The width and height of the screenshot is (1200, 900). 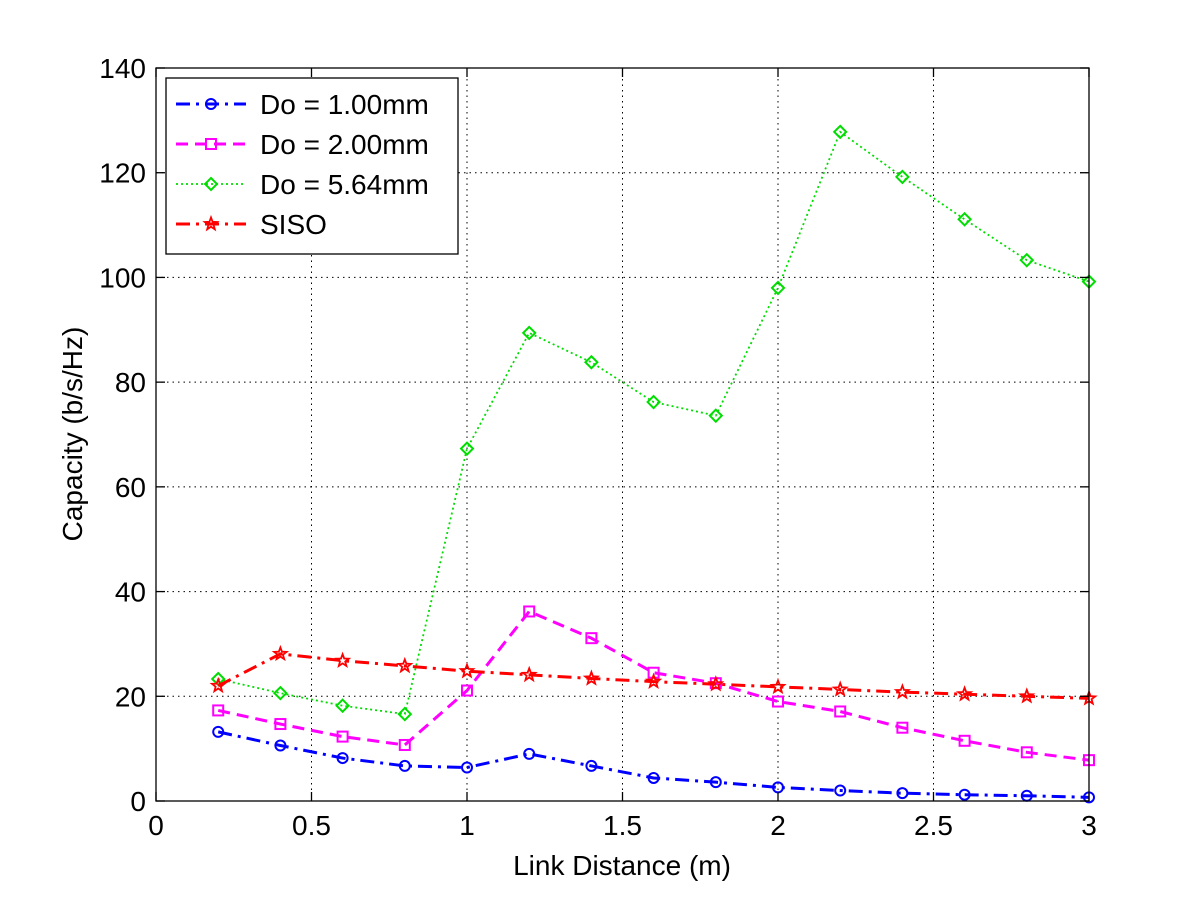 I want to click on legend-entry: Do = 5.64mm, so click(x=302, y=184).